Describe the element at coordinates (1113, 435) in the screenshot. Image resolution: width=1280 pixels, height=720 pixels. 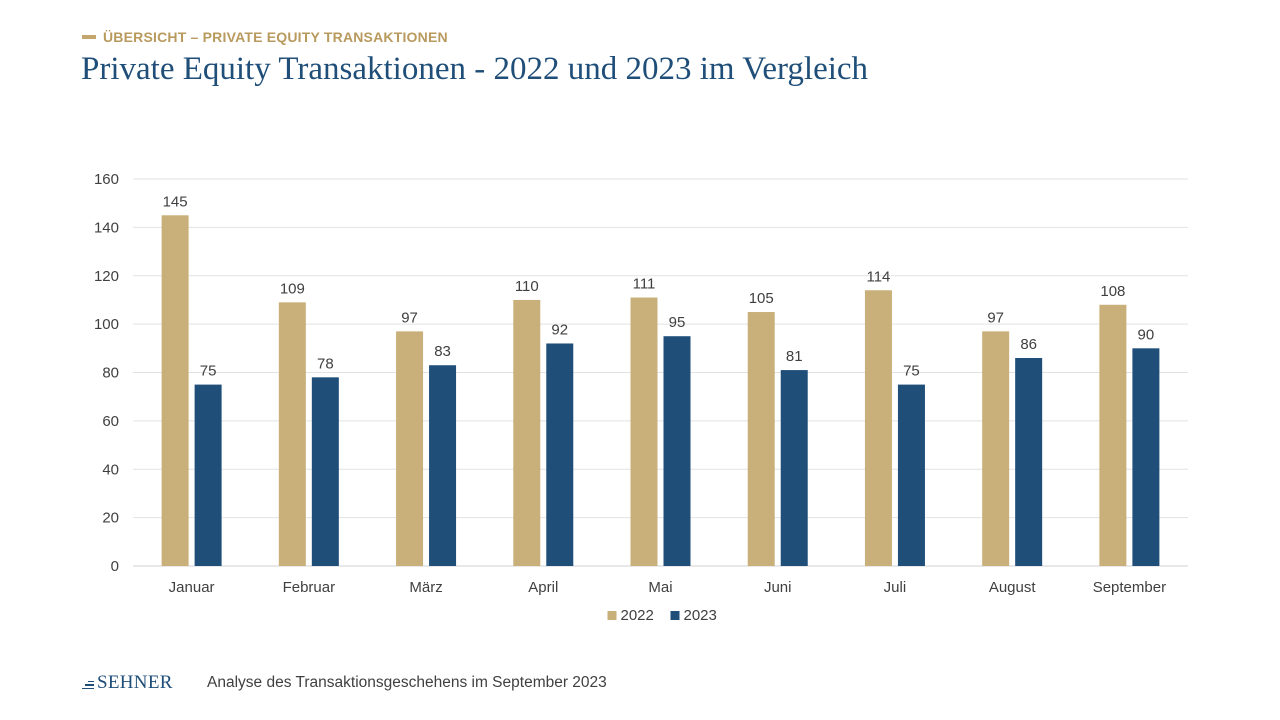
I see `bar-2022-September` at that location.